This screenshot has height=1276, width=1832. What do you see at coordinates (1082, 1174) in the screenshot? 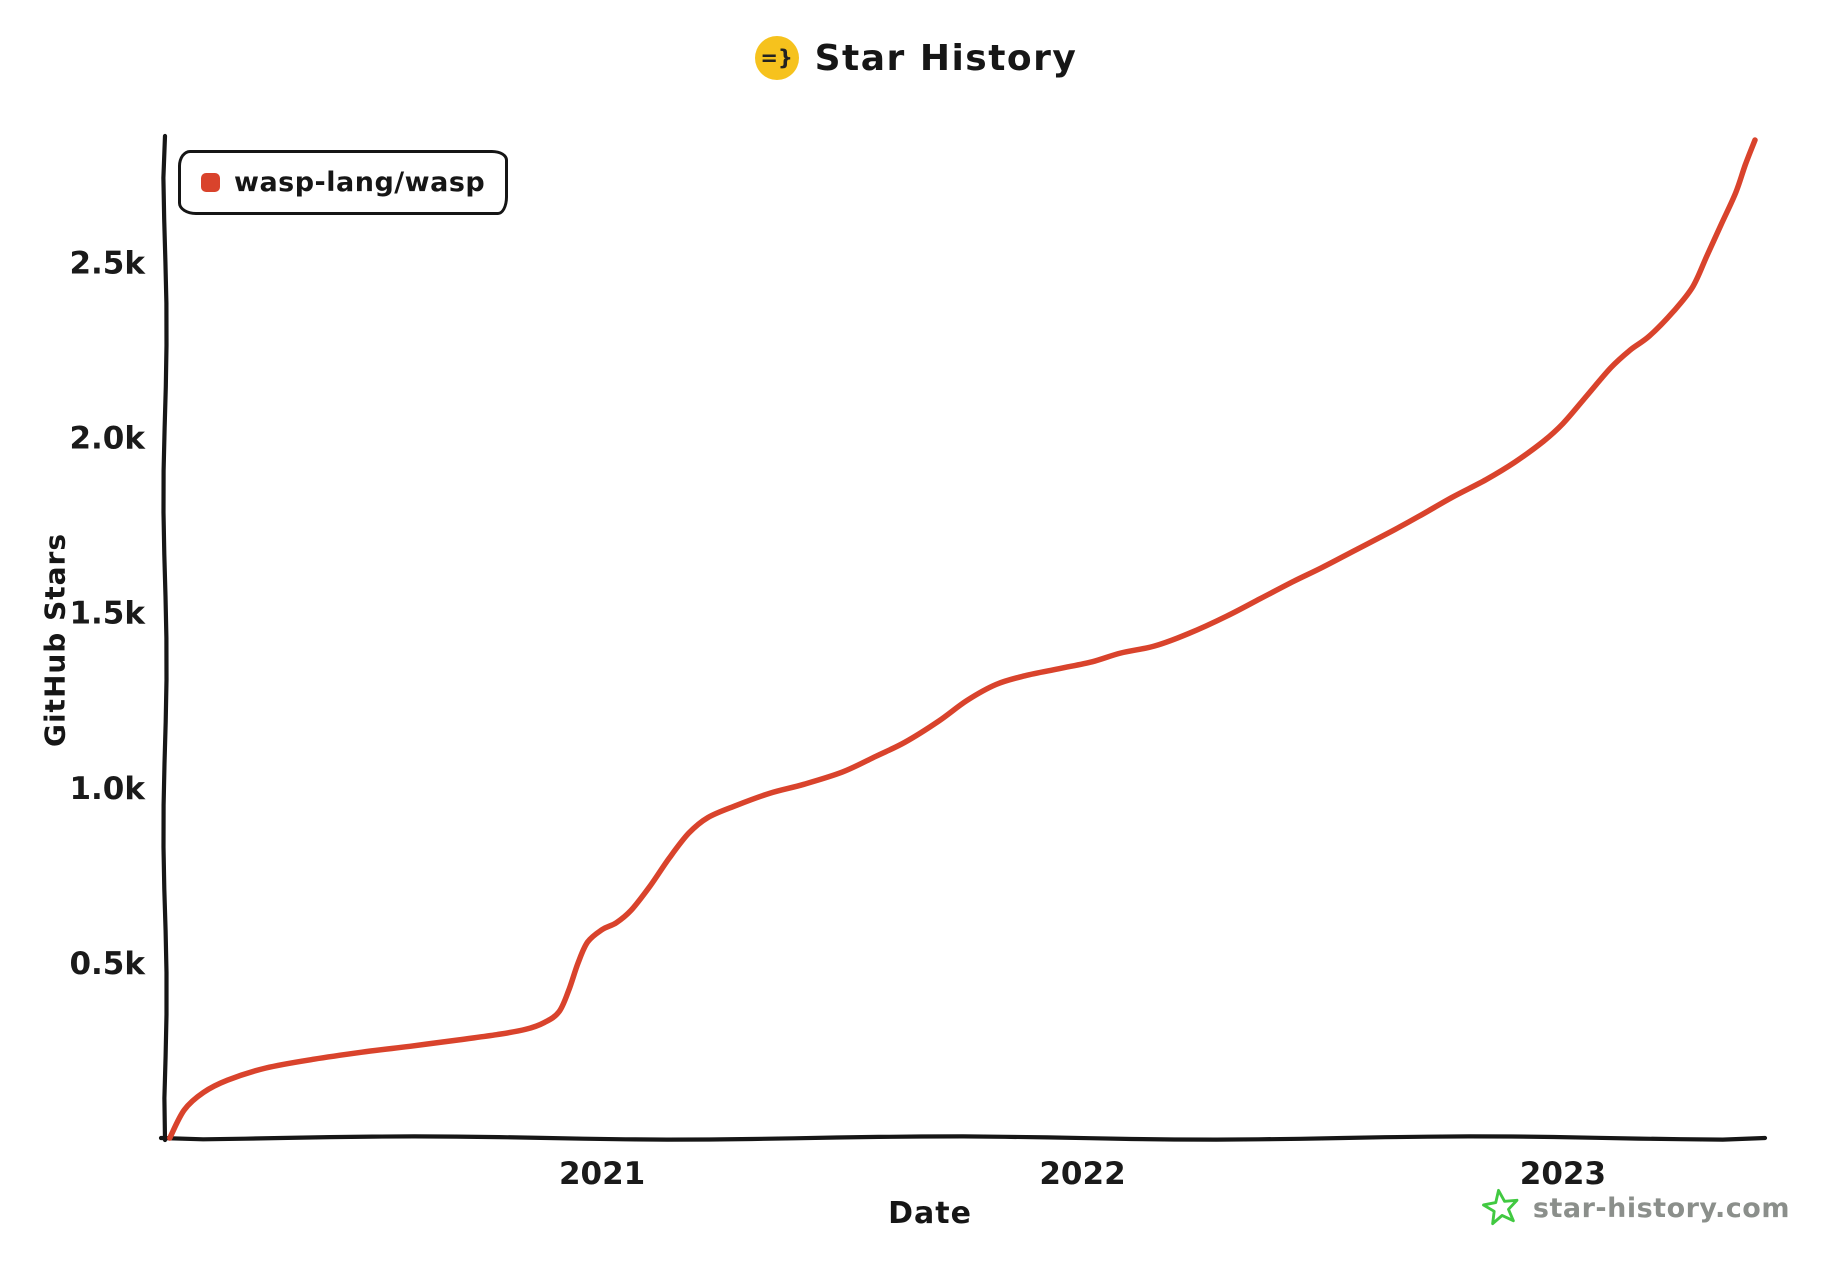
I see `x-tick-label: 2022` at bounding box center [1082, 1174].